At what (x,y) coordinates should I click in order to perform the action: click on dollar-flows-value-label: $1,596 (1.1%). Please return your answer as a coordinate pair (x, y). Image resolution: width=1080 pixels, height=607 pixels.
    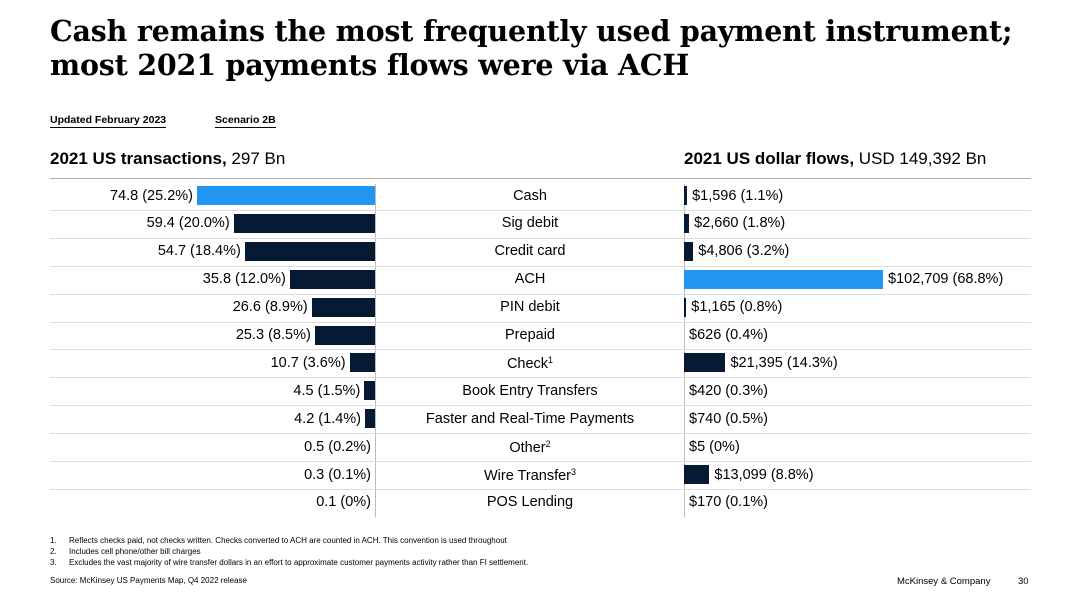
    Looking at the image, I should click on (738, 195).